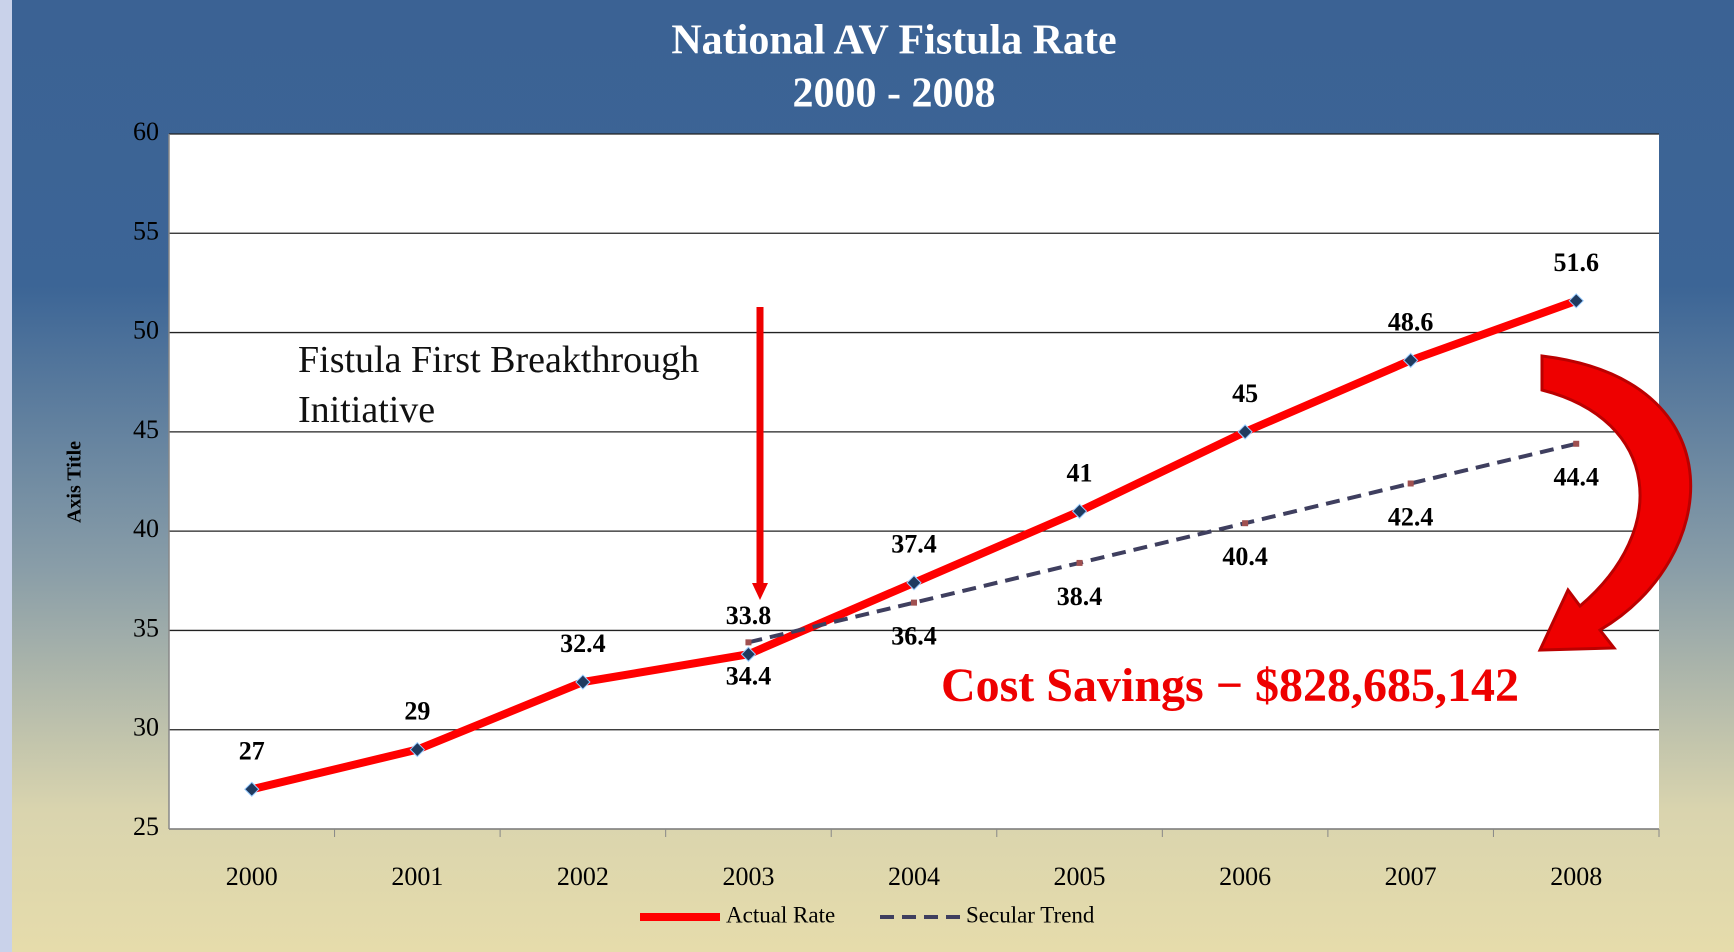 This screenshot has height=952, width=1734. Describe the element at coordinates (252, 750) in the screenshot. I see `data-label: 27` at that location.